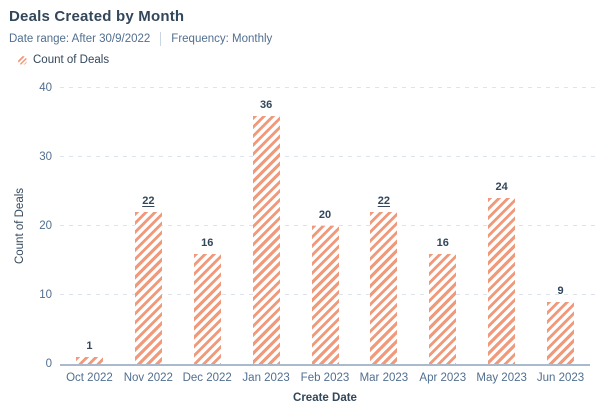 The height and width of the screenshot is (420, 600). Describe the element at coordinates (148, 288) in the screenshot. I see `bar-nov-2022` at that location.